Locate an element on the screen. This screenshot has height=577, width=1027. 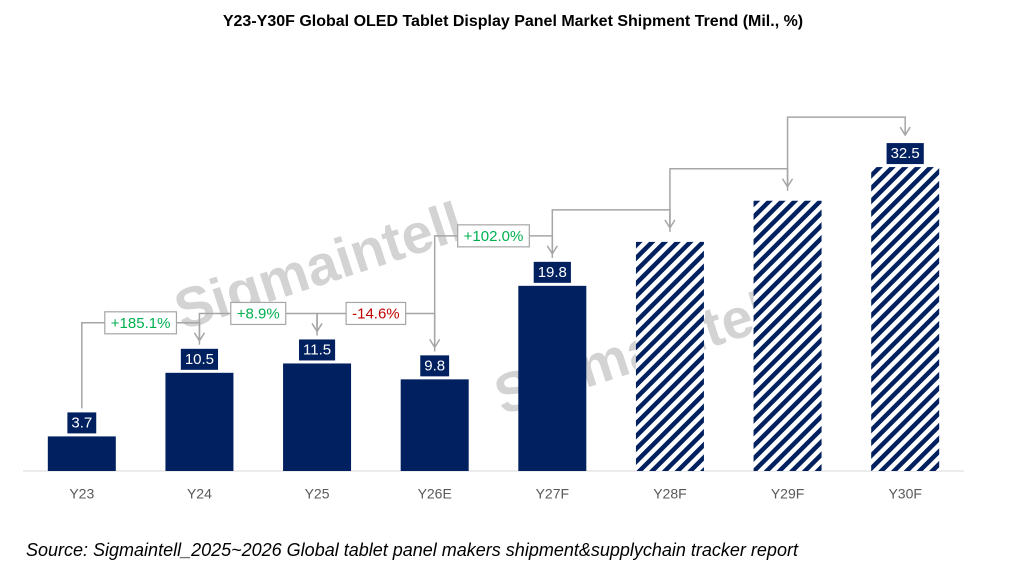
growth-label: +185.1% is located at coordinates (141, 323).